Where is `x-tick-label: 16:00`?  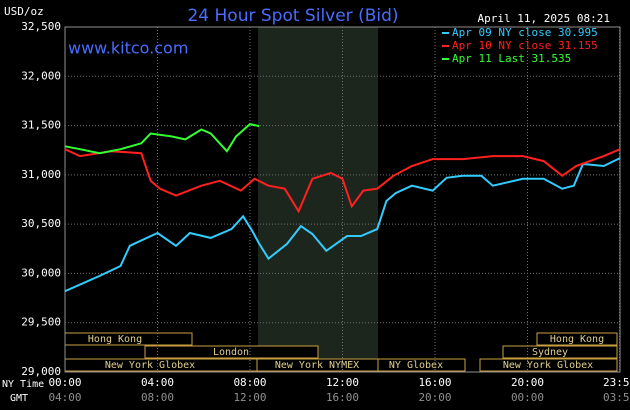
x-tick-label: 16:00 is located at coordinates (434, 382).